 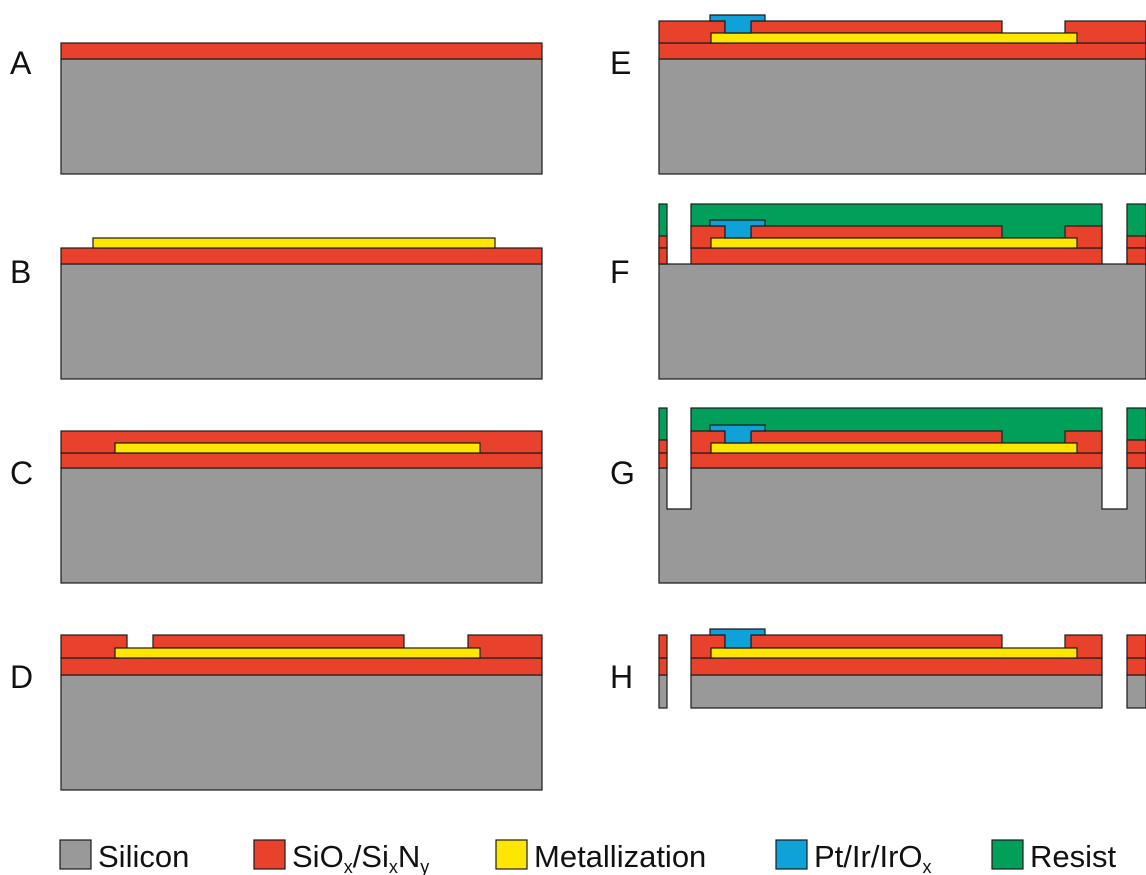 I want to click on step-d: D, so click(x=276, y=712).